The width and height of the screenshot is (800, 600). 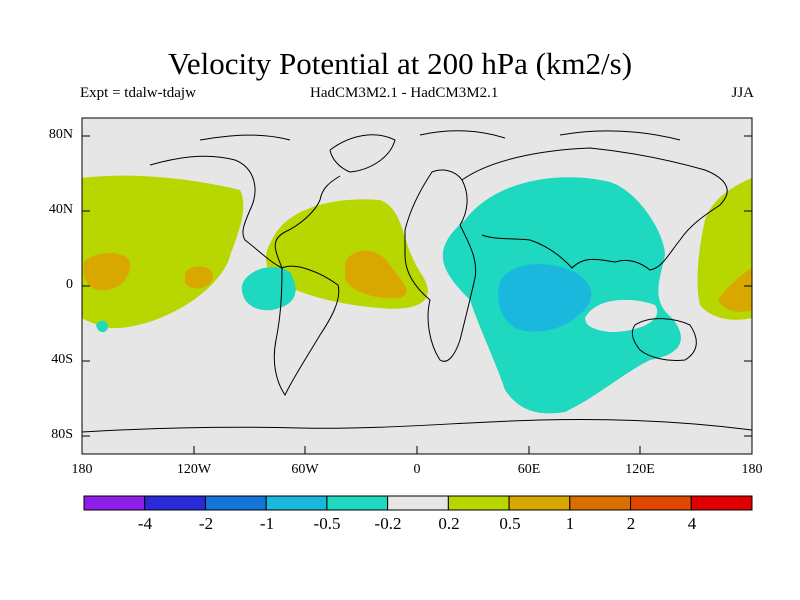 What do you see at coordinates (362, 153) in the screenshot?
I see `greenland-coast` at bounding box center [362, 153].